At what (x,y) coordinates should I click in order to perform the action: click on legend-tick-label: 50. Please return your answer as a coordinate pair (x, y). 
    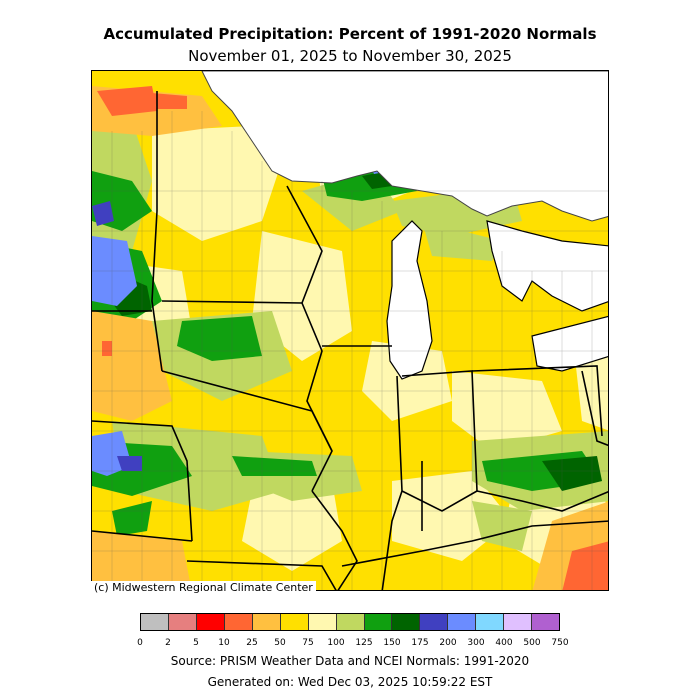
    Looking at the image, I should click on (280, 643).